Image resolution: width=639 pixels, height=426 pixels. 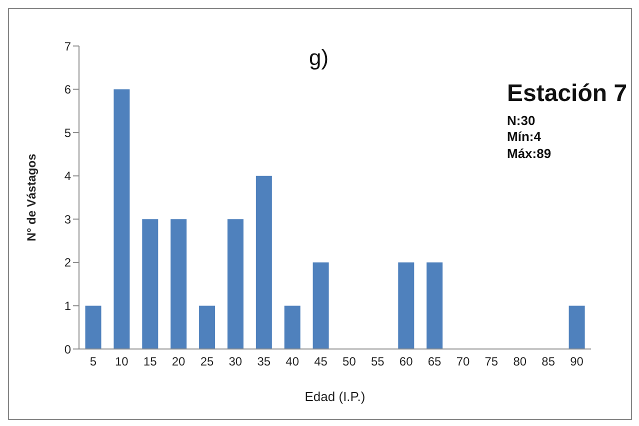 What do you see at coordinates (68, 176) in the screenshot?
I see `y-tick-label: 4` at bounding box center [68, 176].